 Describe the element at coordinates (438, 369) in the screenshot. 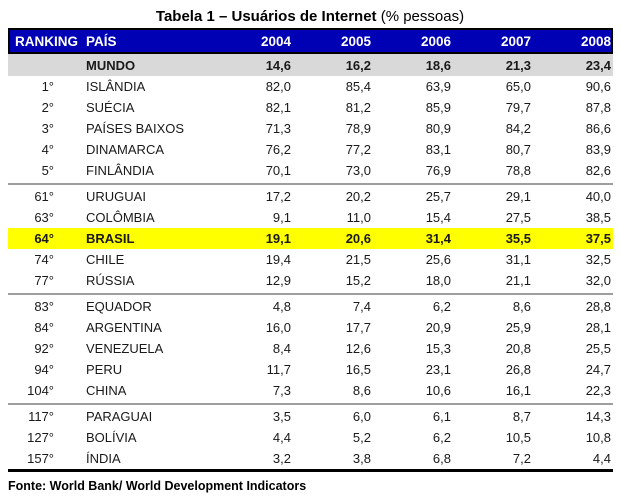

I see `cell-value-2006: 23,1` at that location.